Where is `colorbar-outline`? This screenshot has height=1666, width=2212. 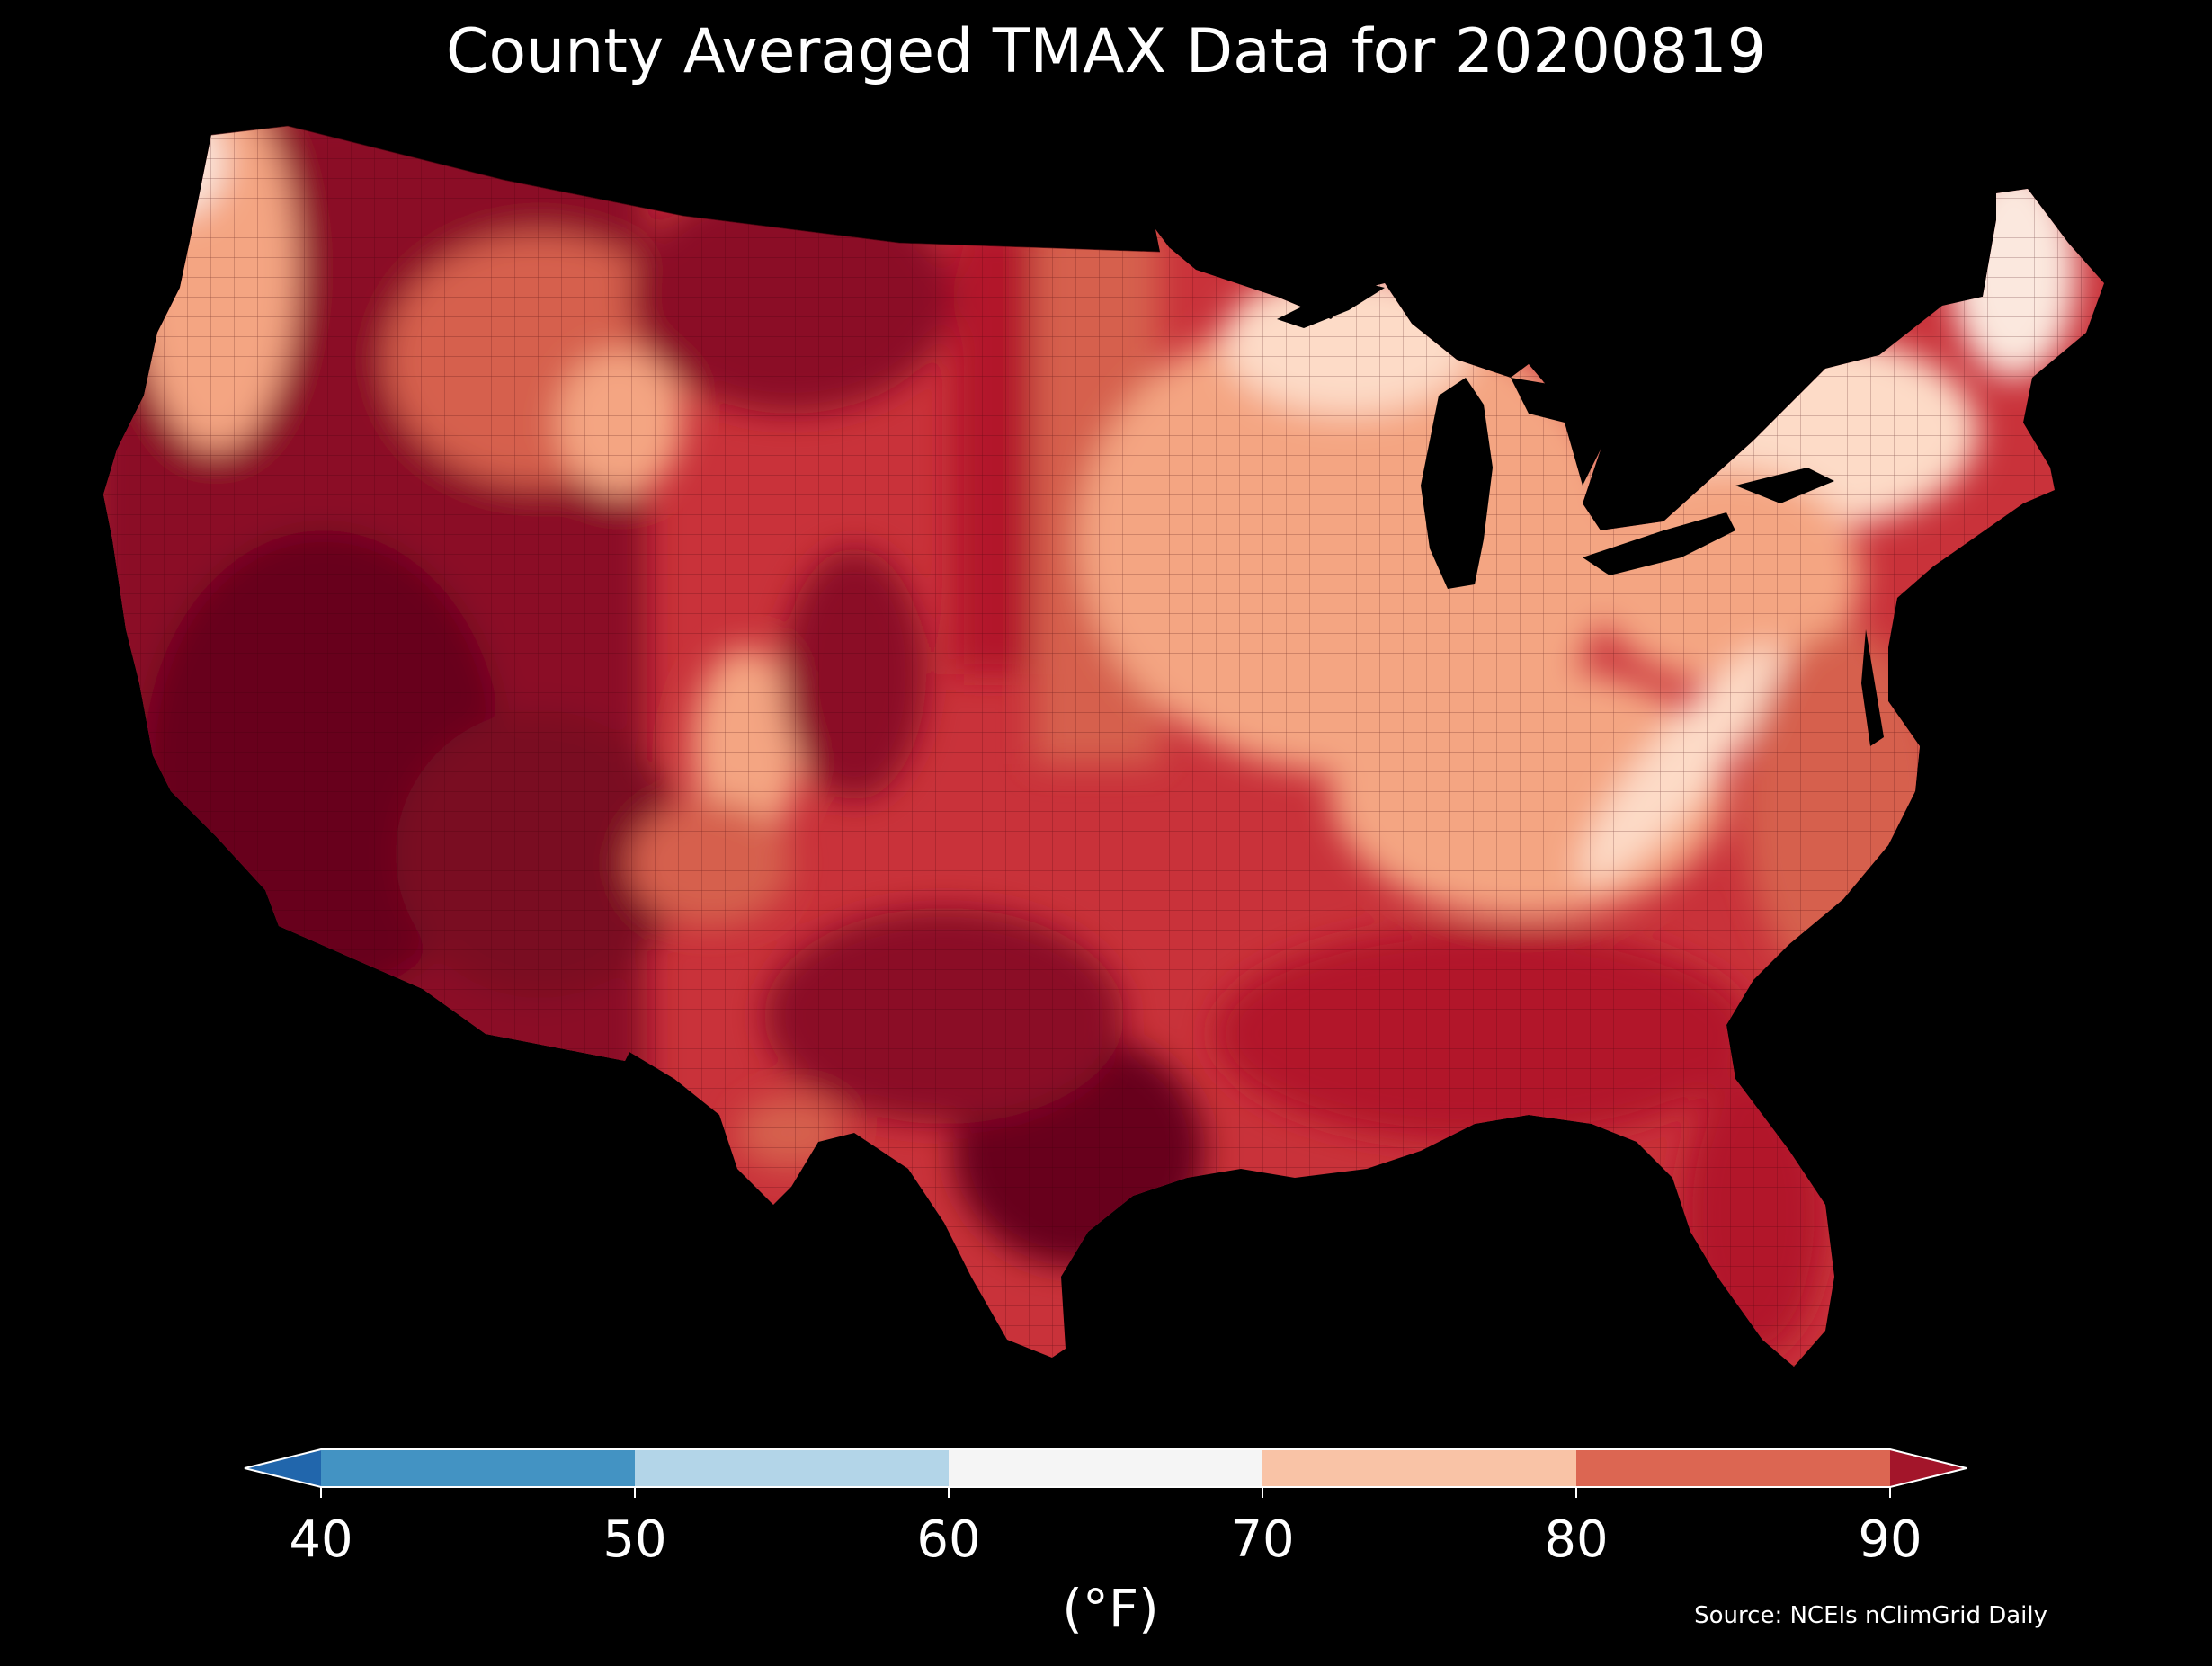
colorbar-outline is located at coordinates (1105, 1468).